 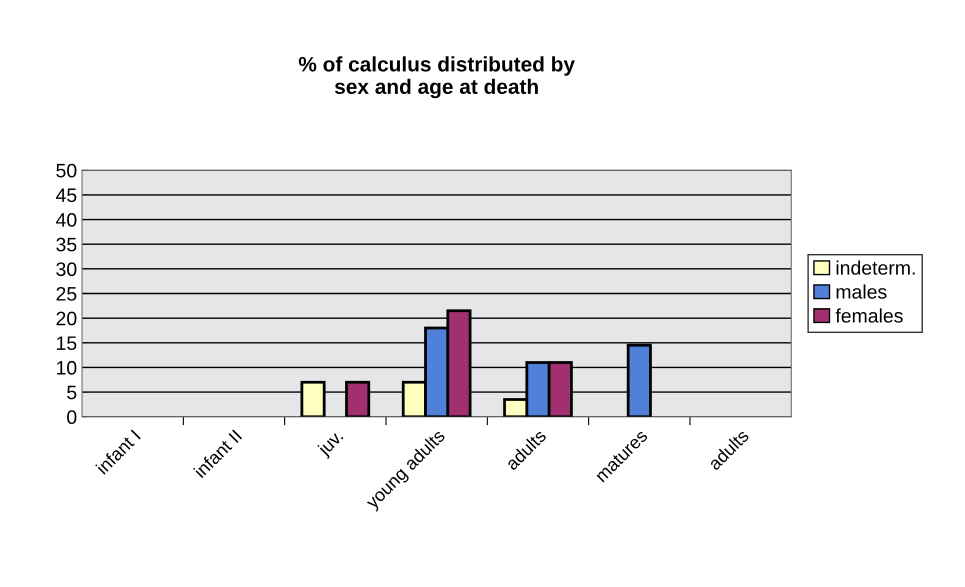 What do you see at coordinates (66, 367) in the screenshot?
I see `y-tick-label: 10` at bounding box center [66, 367].